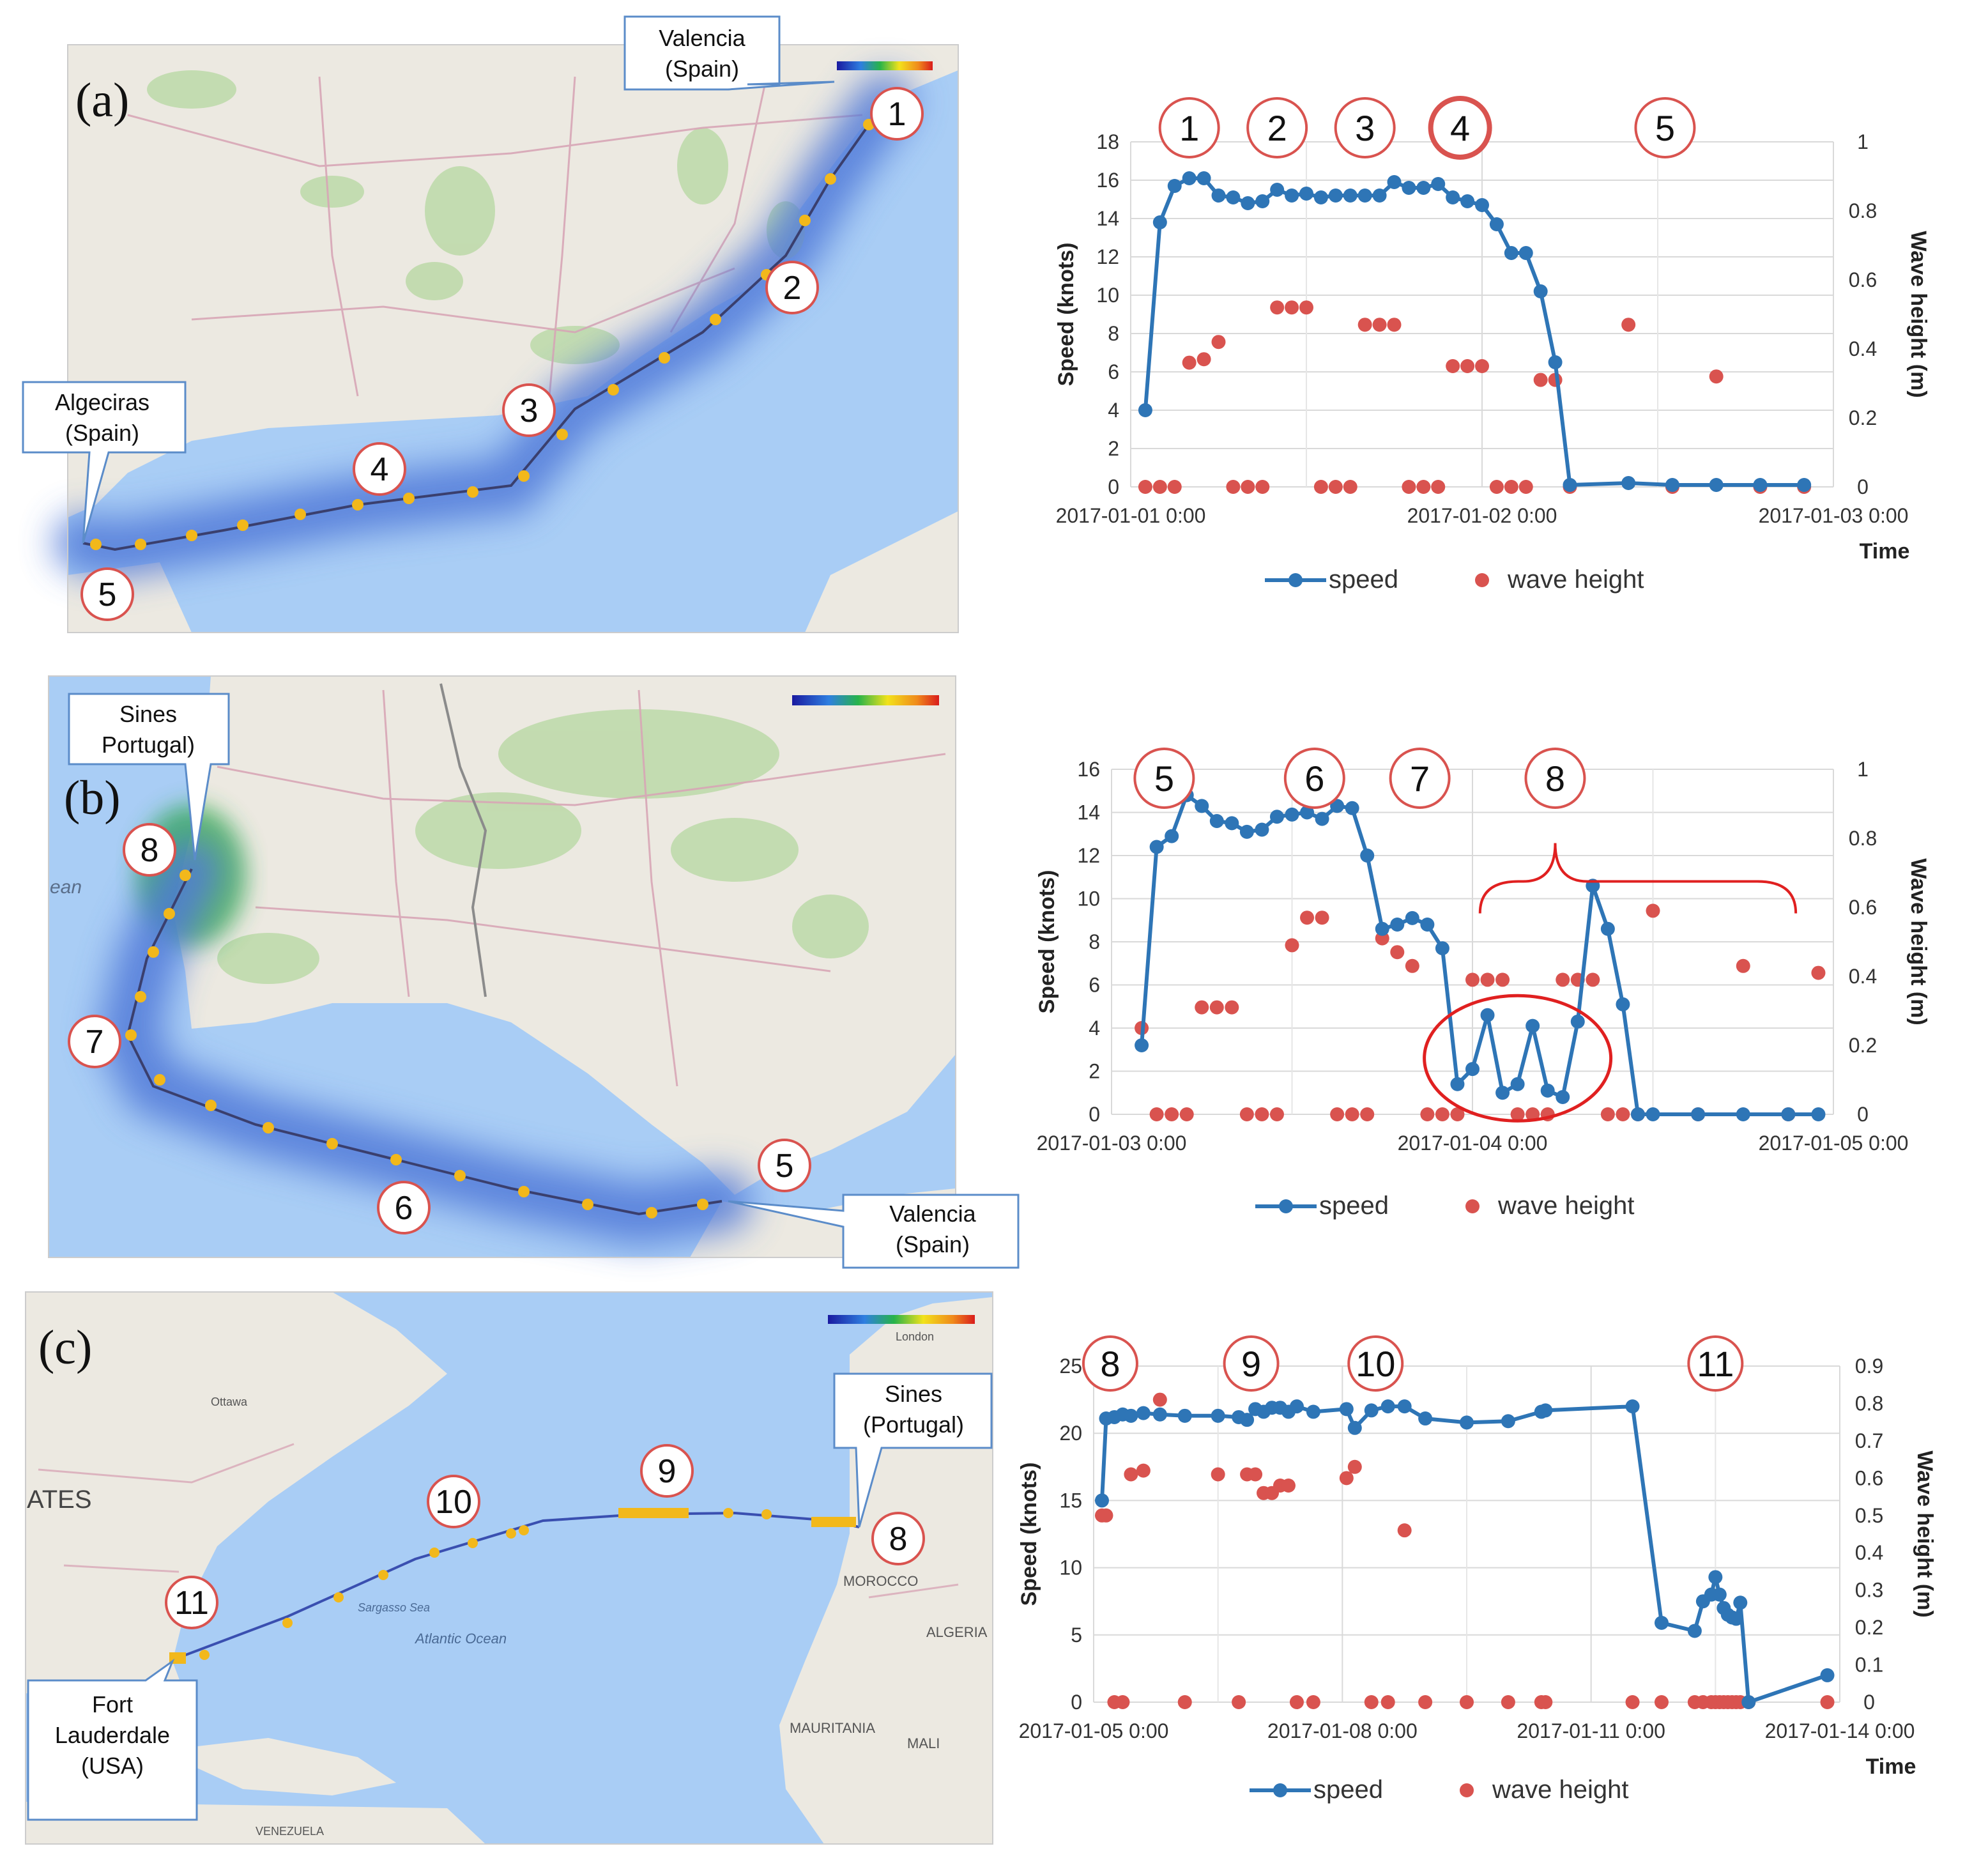  What do you see at coordinates (1482, 515) in the screenshot?
I see `x-tick-label: 2017-01-02 0:00` at bounding box center [1482, 515].